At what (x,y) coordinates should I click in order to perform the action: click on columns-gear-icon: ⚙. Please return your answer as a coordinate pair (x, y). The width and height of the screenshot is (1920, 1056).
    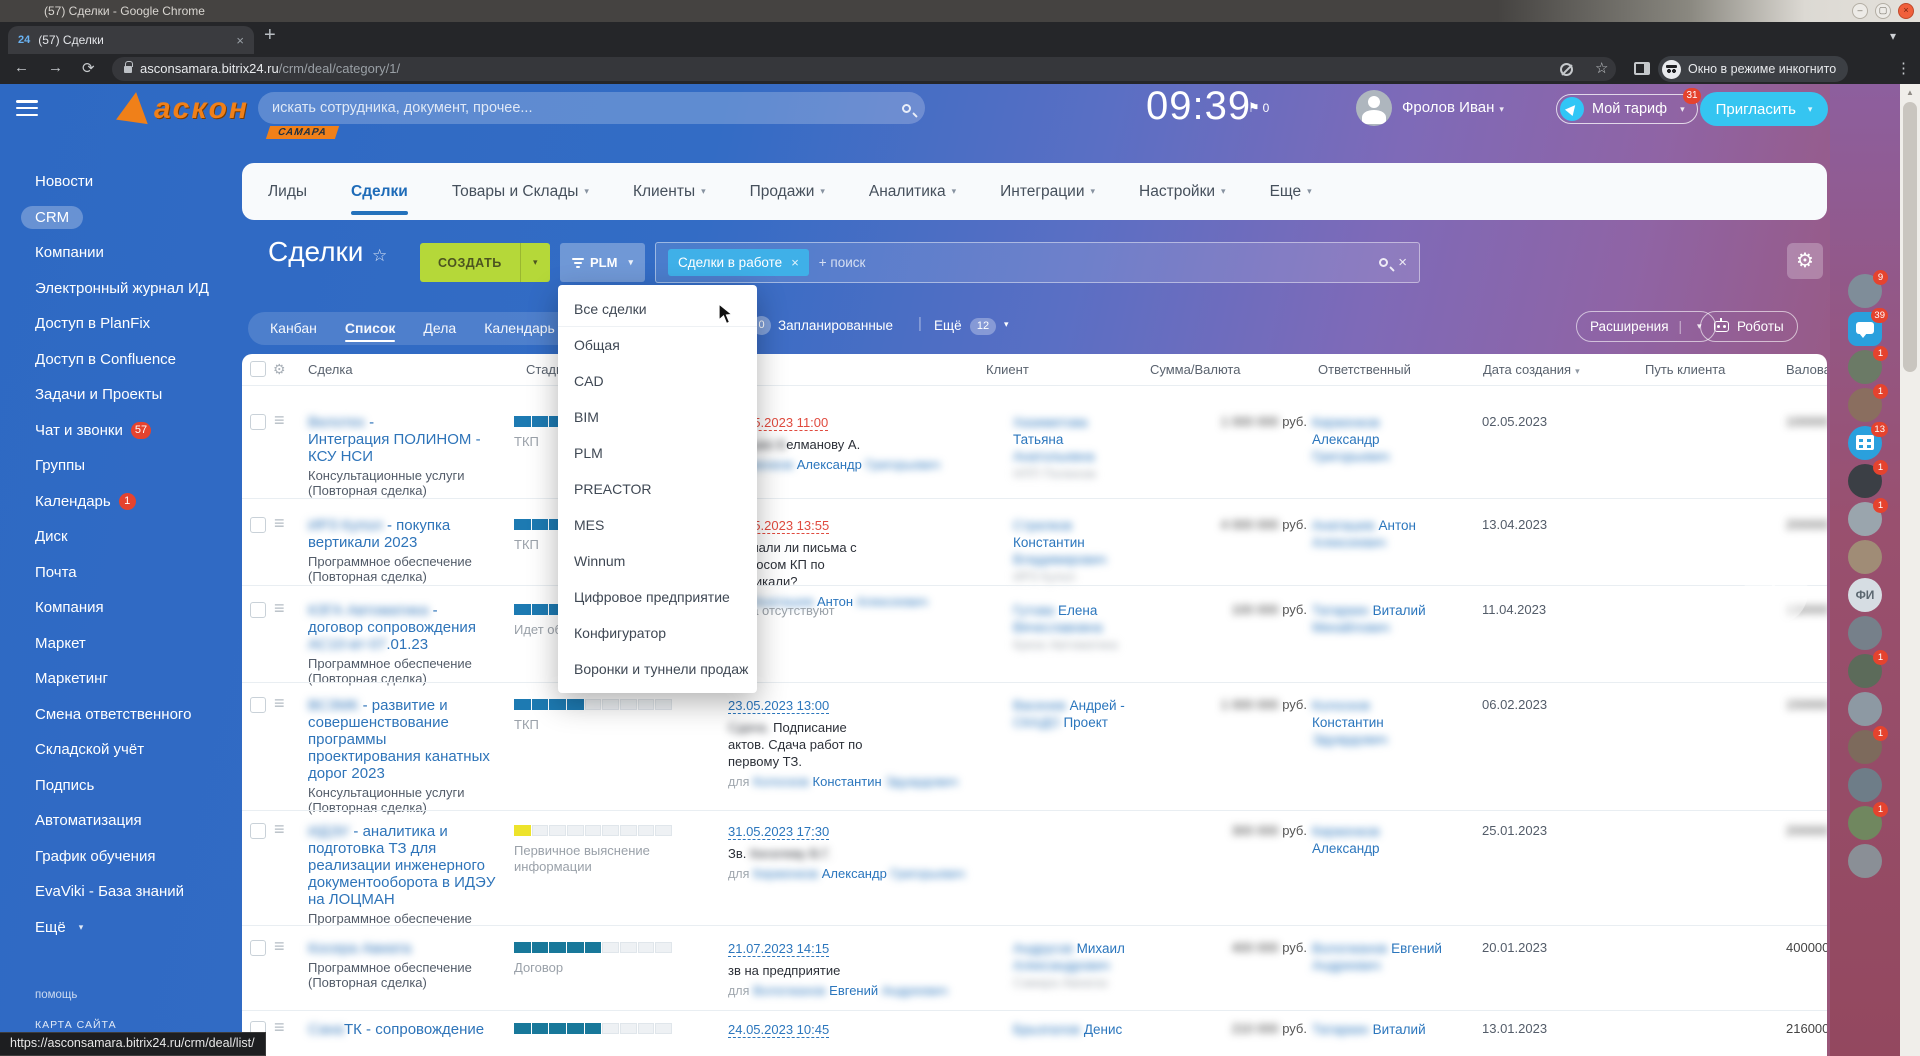
    Looking at the image, I should click on (279, 369).